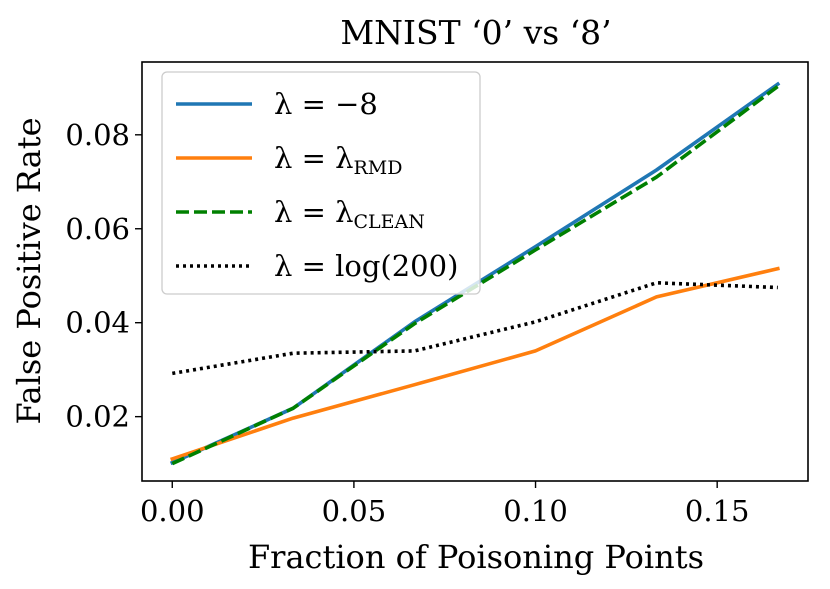  I want to click on legend-entry-label: λ = λRMD, so click(338, 160).